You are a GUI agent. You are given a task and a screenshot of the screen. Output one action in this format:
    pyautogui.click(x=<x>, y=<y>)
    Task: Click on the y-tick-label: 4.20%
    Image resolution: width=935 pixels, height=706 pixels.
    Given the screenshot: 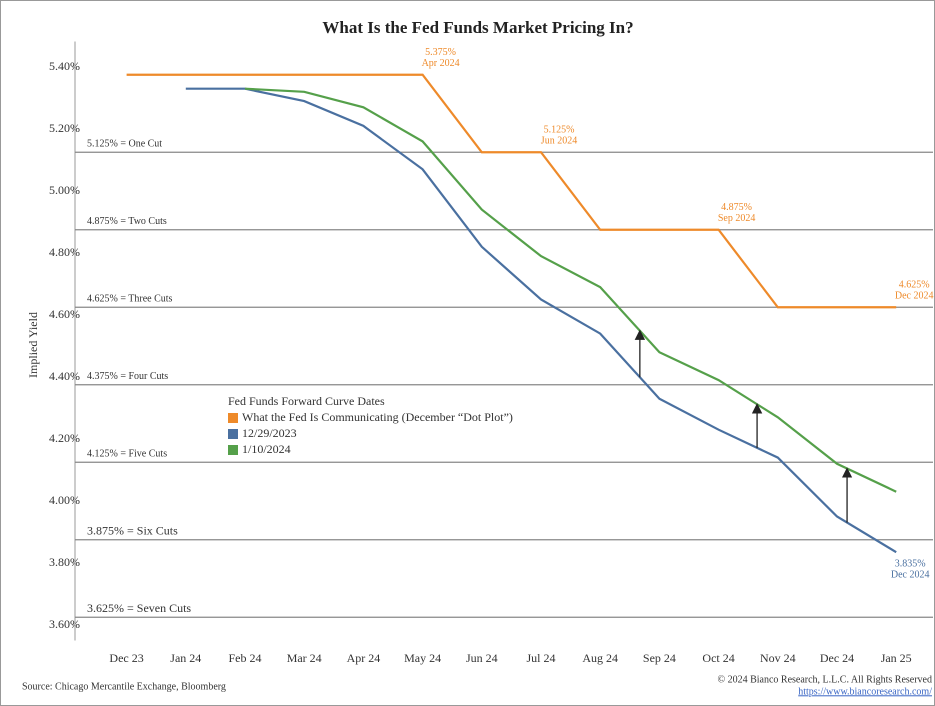 What is the action you would take?
    pyautogui.click(x=64, y=438)
    